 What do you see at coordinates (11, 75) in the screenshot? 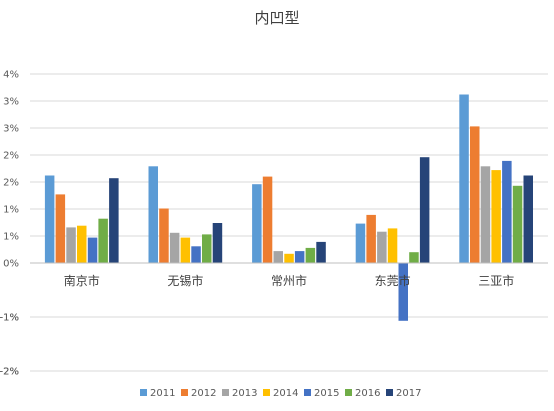
I see `y-tick-label: 4%` at bounding box center [11, 75].